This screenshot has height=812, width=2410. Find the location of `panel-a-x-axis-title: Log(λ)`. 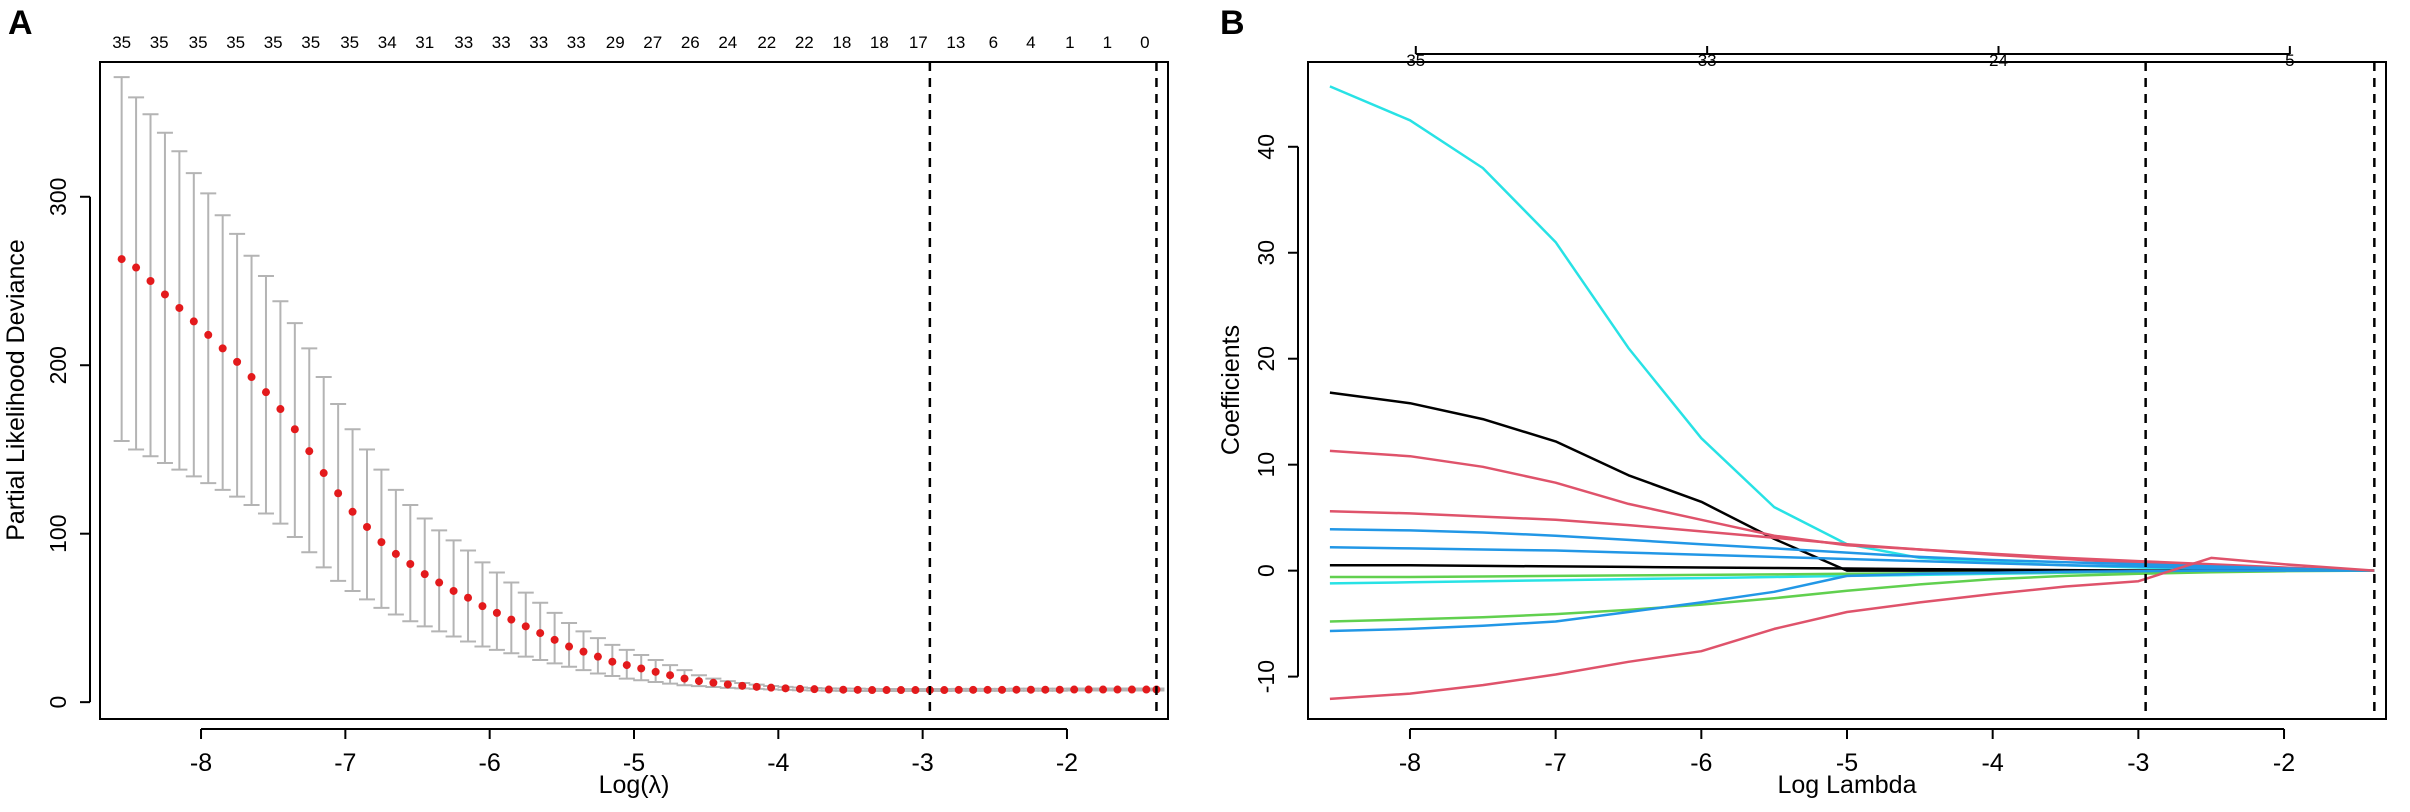

panel-a-x-axis-title: Log(λ) is located at coordinates (634, 785).